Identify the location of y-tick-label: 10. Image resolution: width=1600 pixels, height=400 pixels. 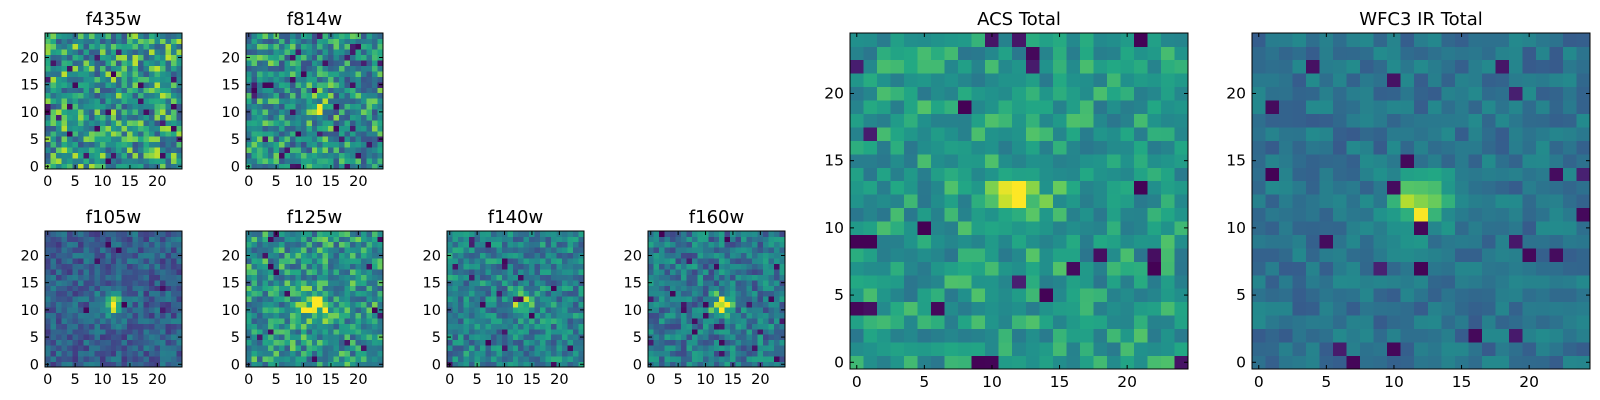
(432, 311).